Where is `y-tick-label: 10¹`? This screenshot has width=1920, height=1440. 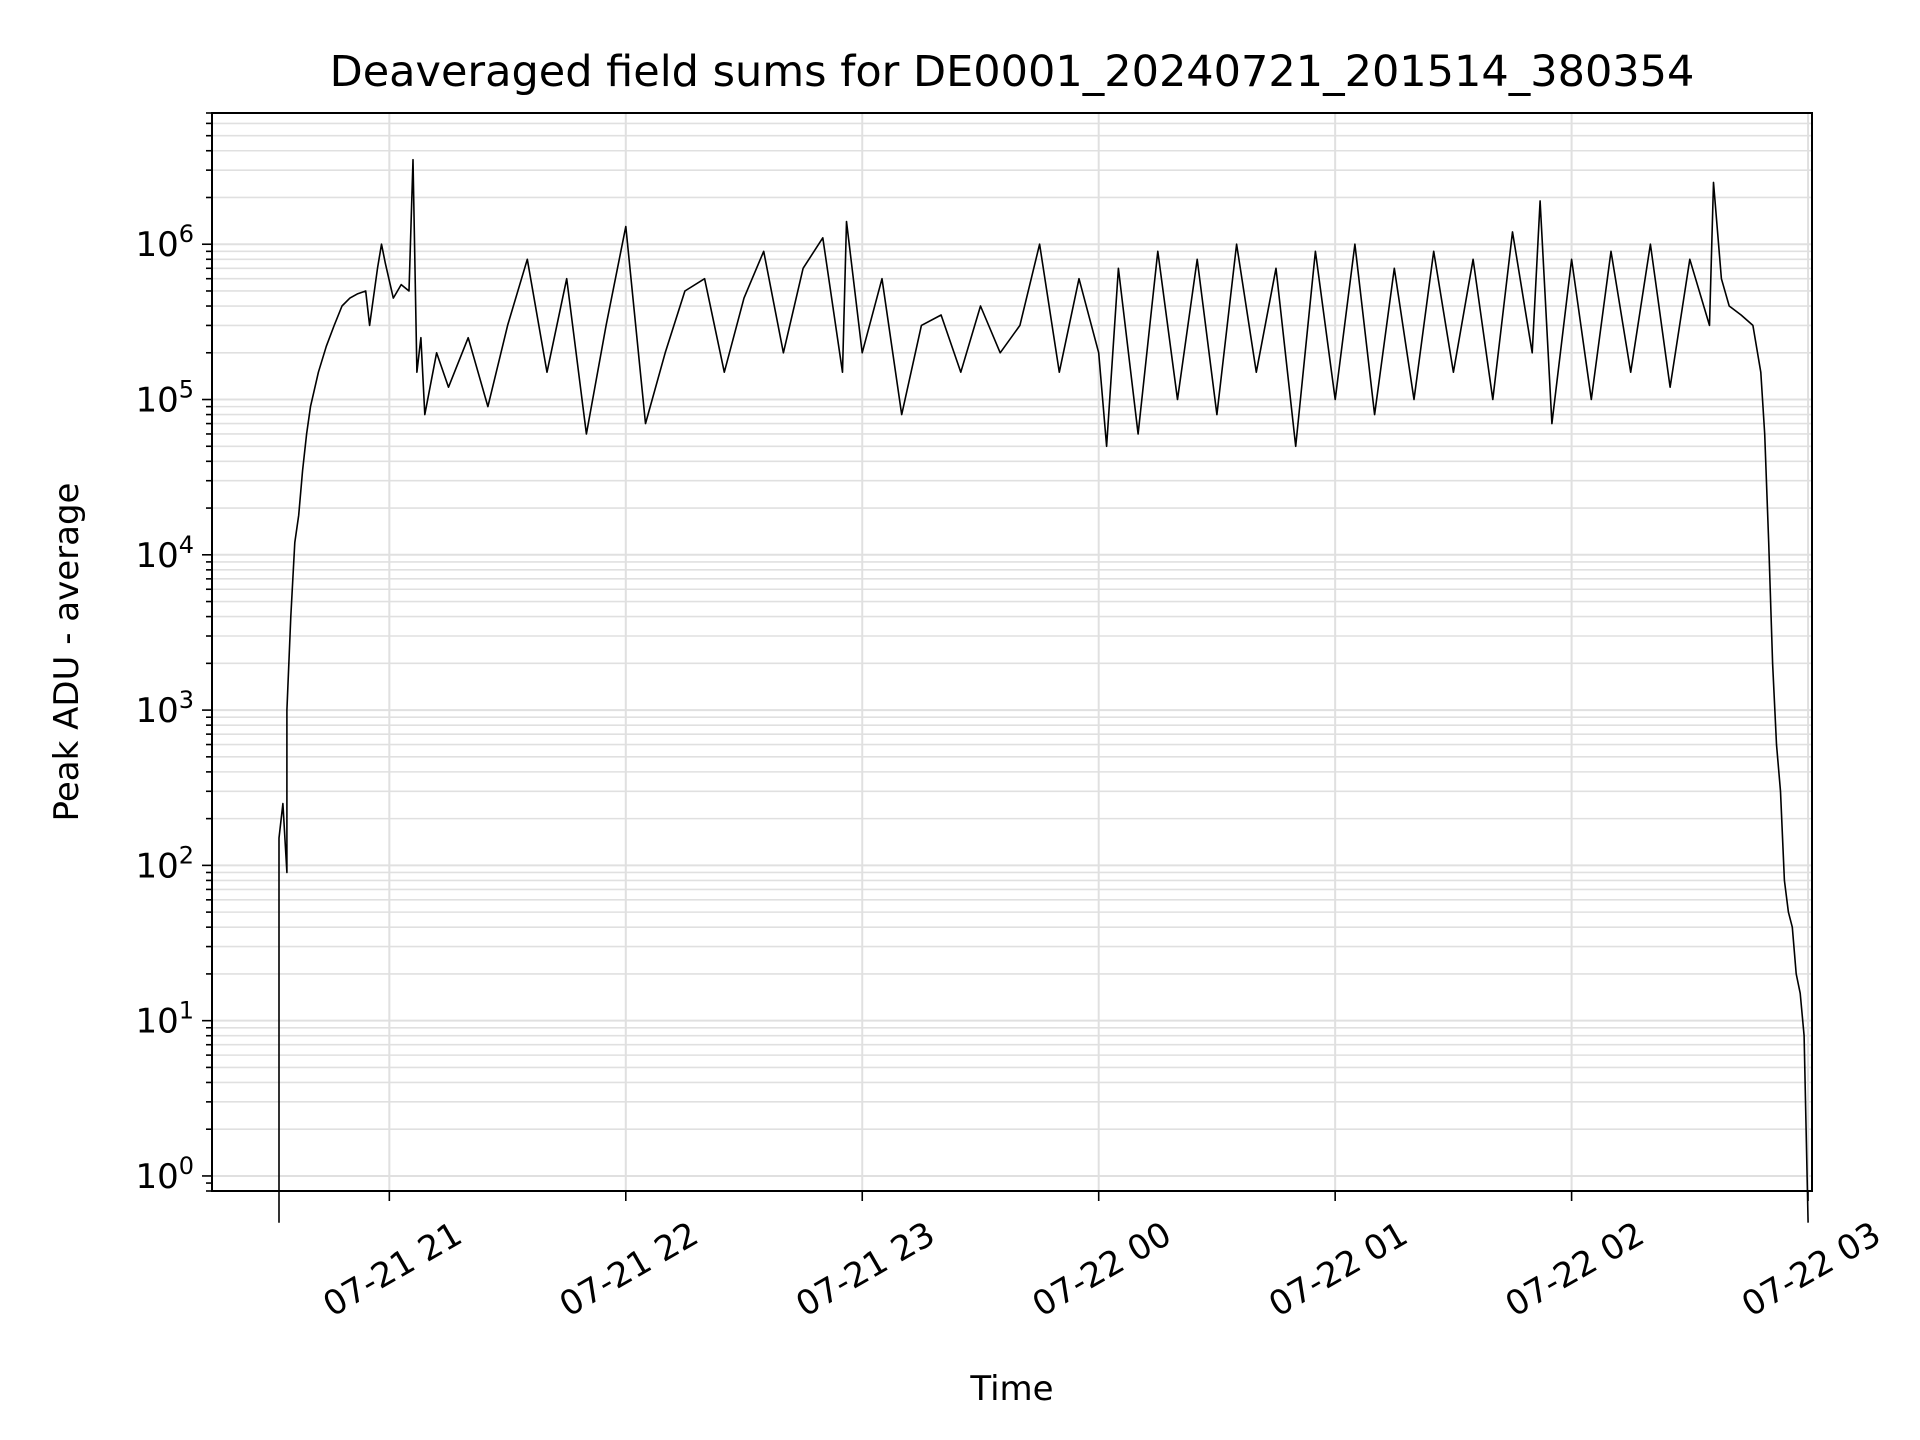
y-tick-label: 10¹ is located at coordinates (164, 1019).